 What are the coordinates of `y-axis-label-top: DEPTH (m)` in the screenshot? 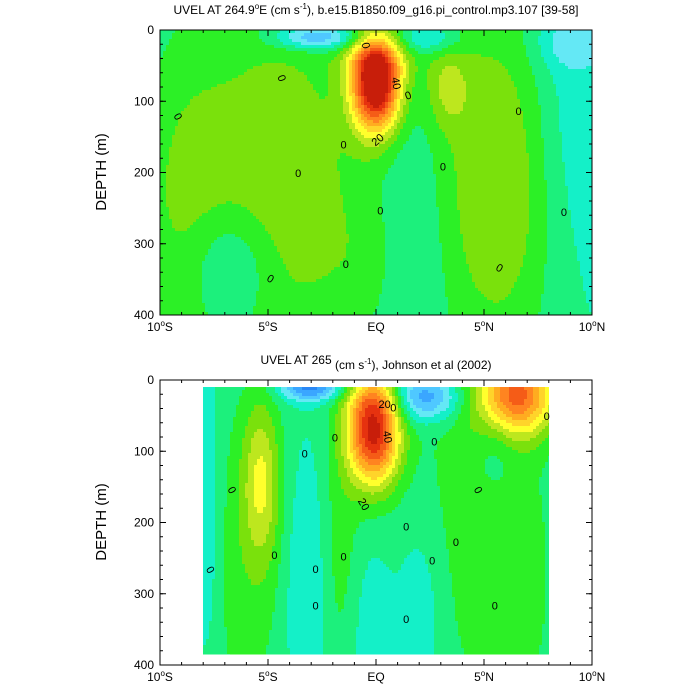 It's located at (101, 172).